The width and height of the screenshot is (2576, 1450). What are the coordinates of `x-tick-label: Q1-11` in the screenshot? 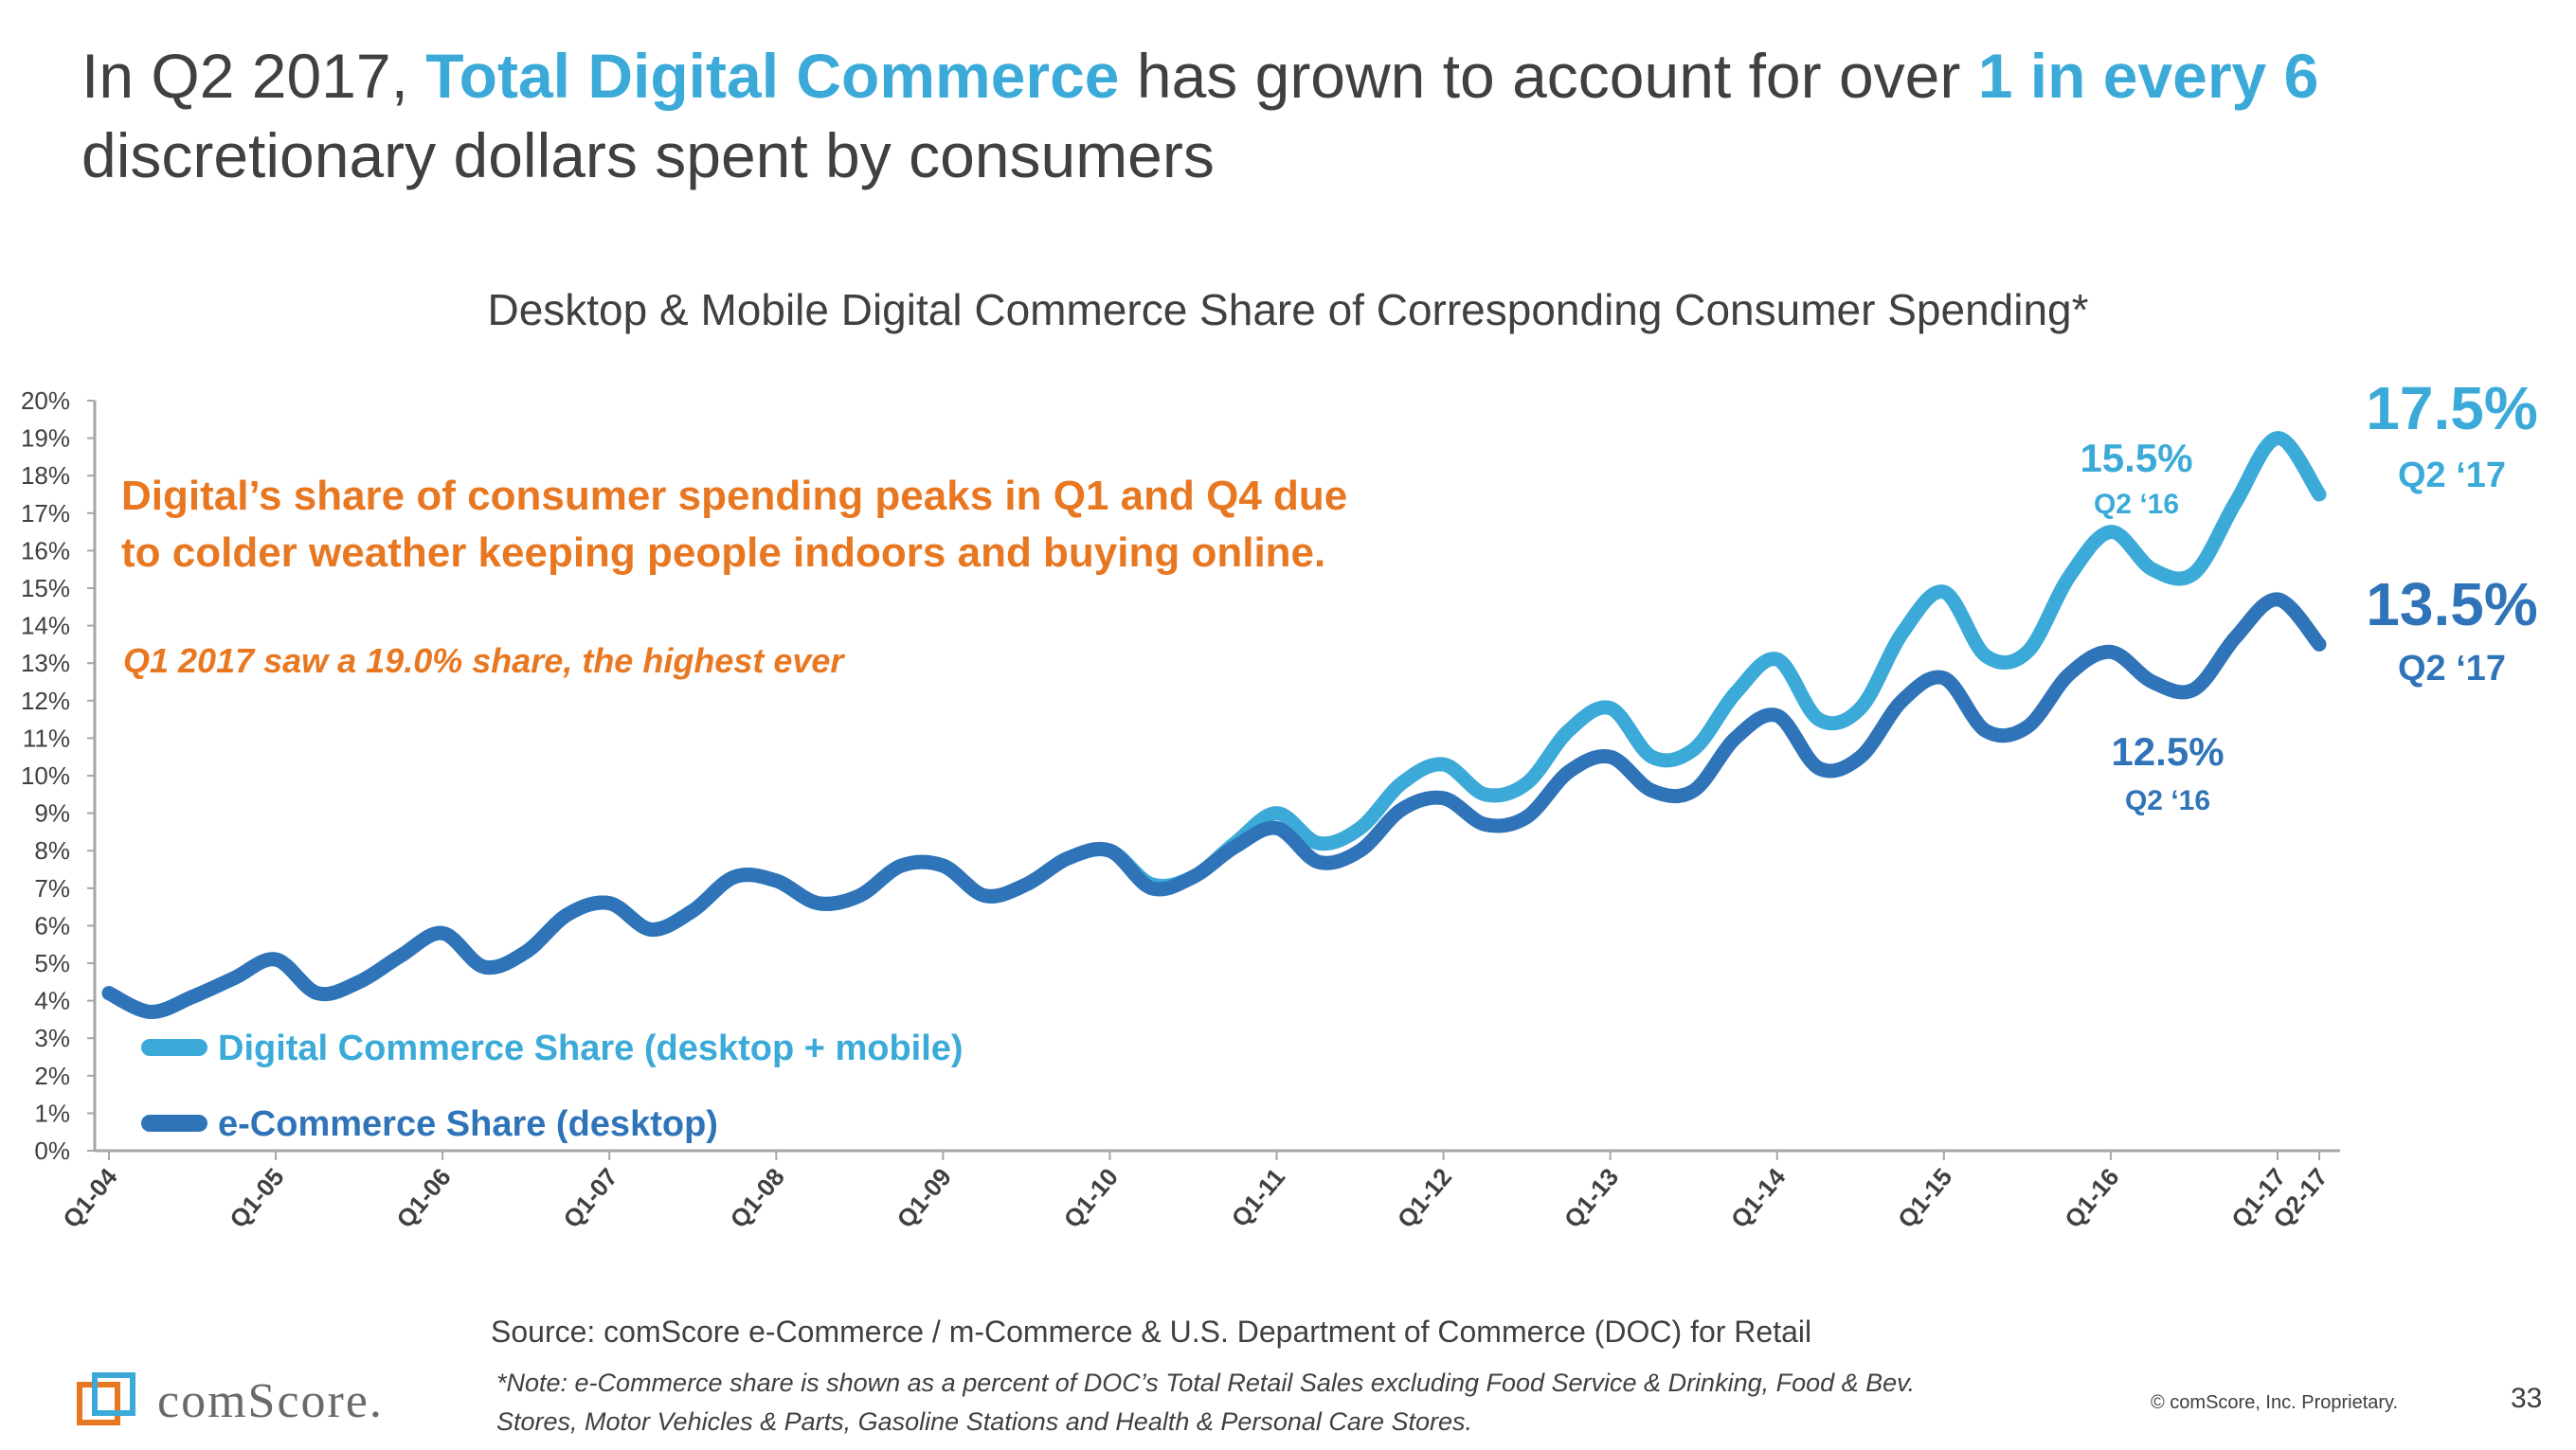 It's located at (1258, 1198).